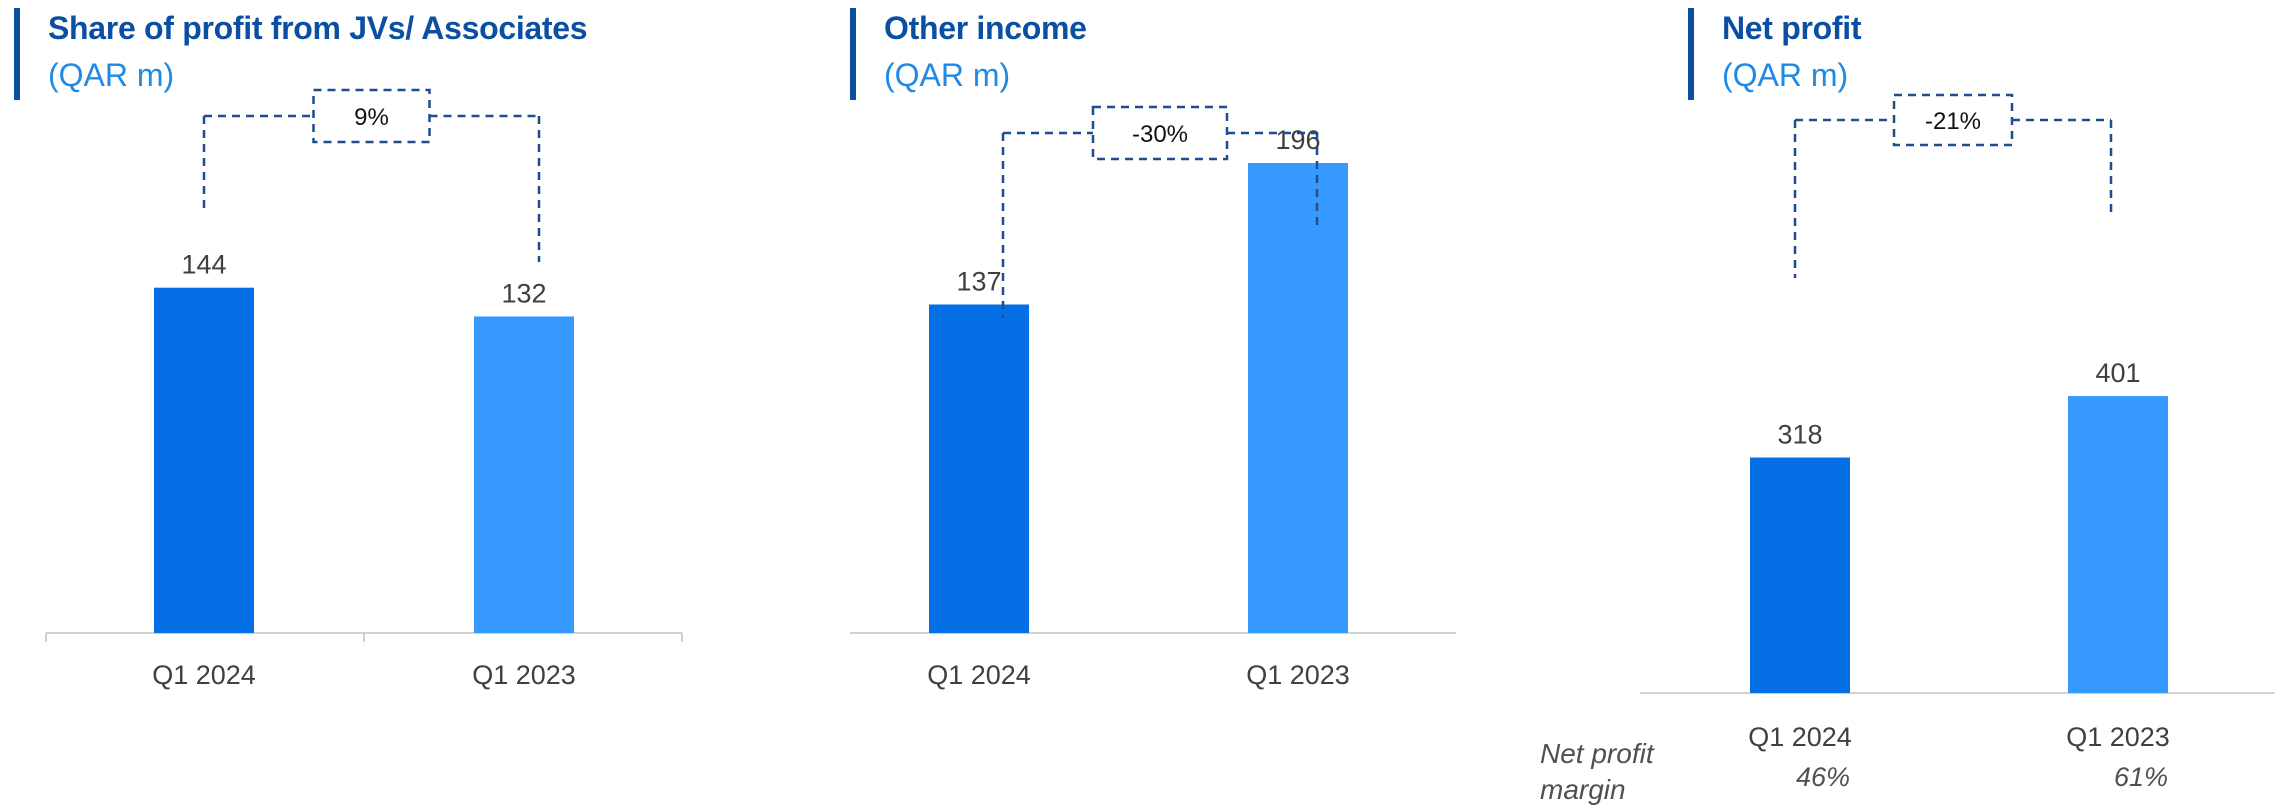 The height and width of the screenshot is (810, 2275). Describe the element at coordinates (1597, 771) in the screenshot. I see `net-profit-margin-caption: Net profit margin` at that location.